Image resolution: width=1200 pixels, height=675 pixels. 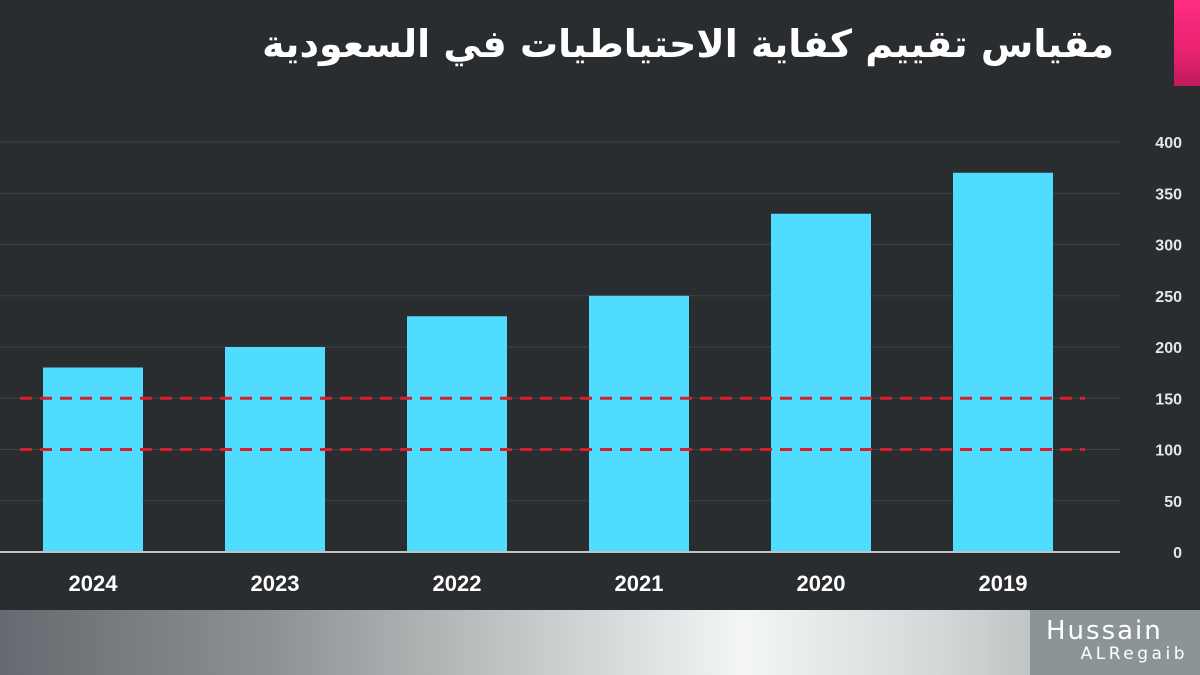 I want to click on y-tick-label: 250, so click(x=1168, y=297).